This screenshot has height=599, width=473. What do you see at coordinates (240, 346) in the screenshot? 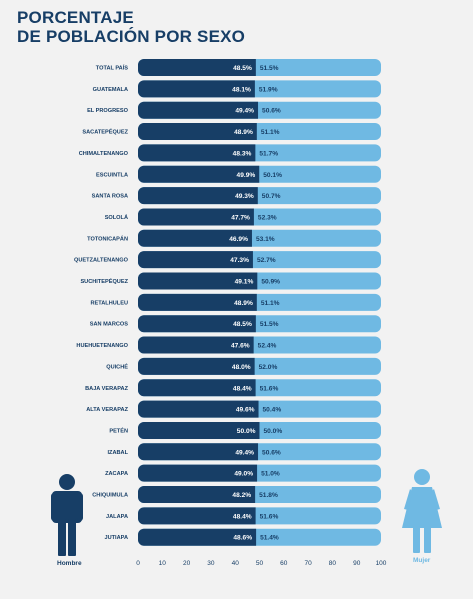
I see `value-label-male: 47.6%` at bounding box center [240, 346].